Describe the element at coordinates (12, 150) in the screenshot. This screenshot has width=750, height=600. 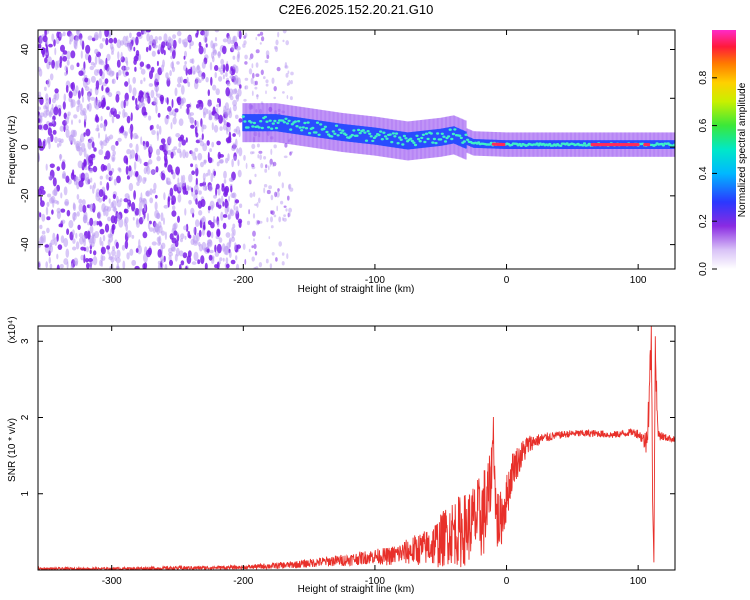
I see `spectrogram-y-axis-label: Frequency (Hz)` at that location.